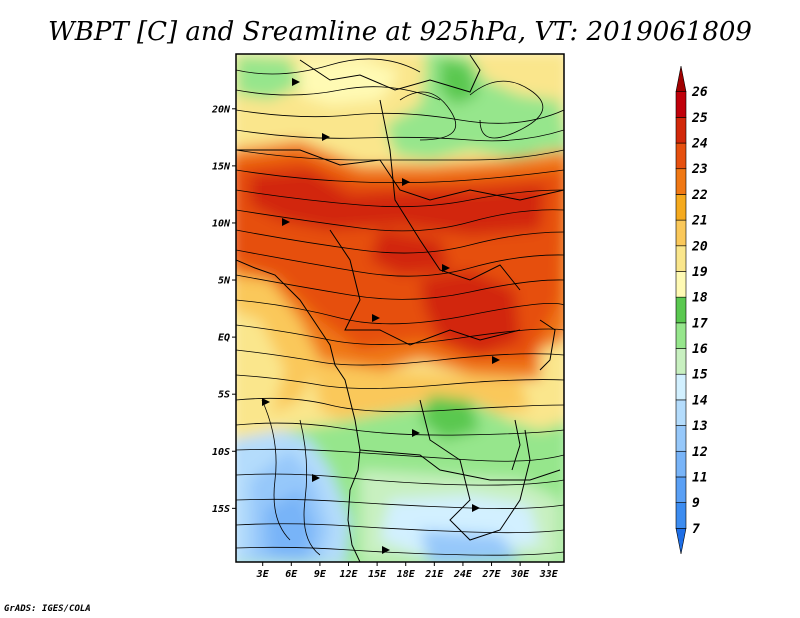 This screenshot has height=618, width=800. What do you see at coordinates (700, 298) in the screenshot?
I see `colorbar-label: 18` at bounding box center [700, 298].